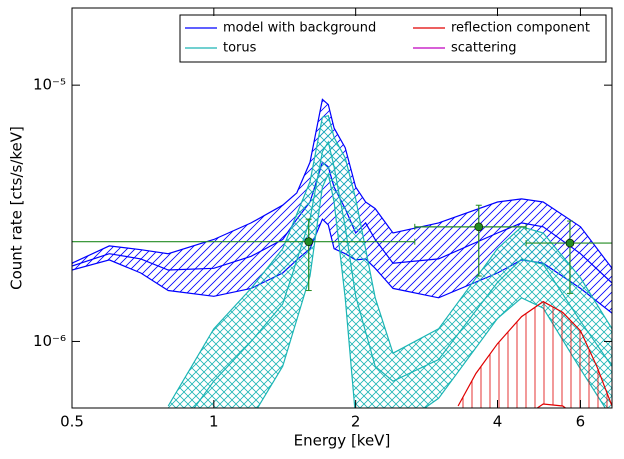  I want to click on x-tick-label: 6, so click(581, 422).